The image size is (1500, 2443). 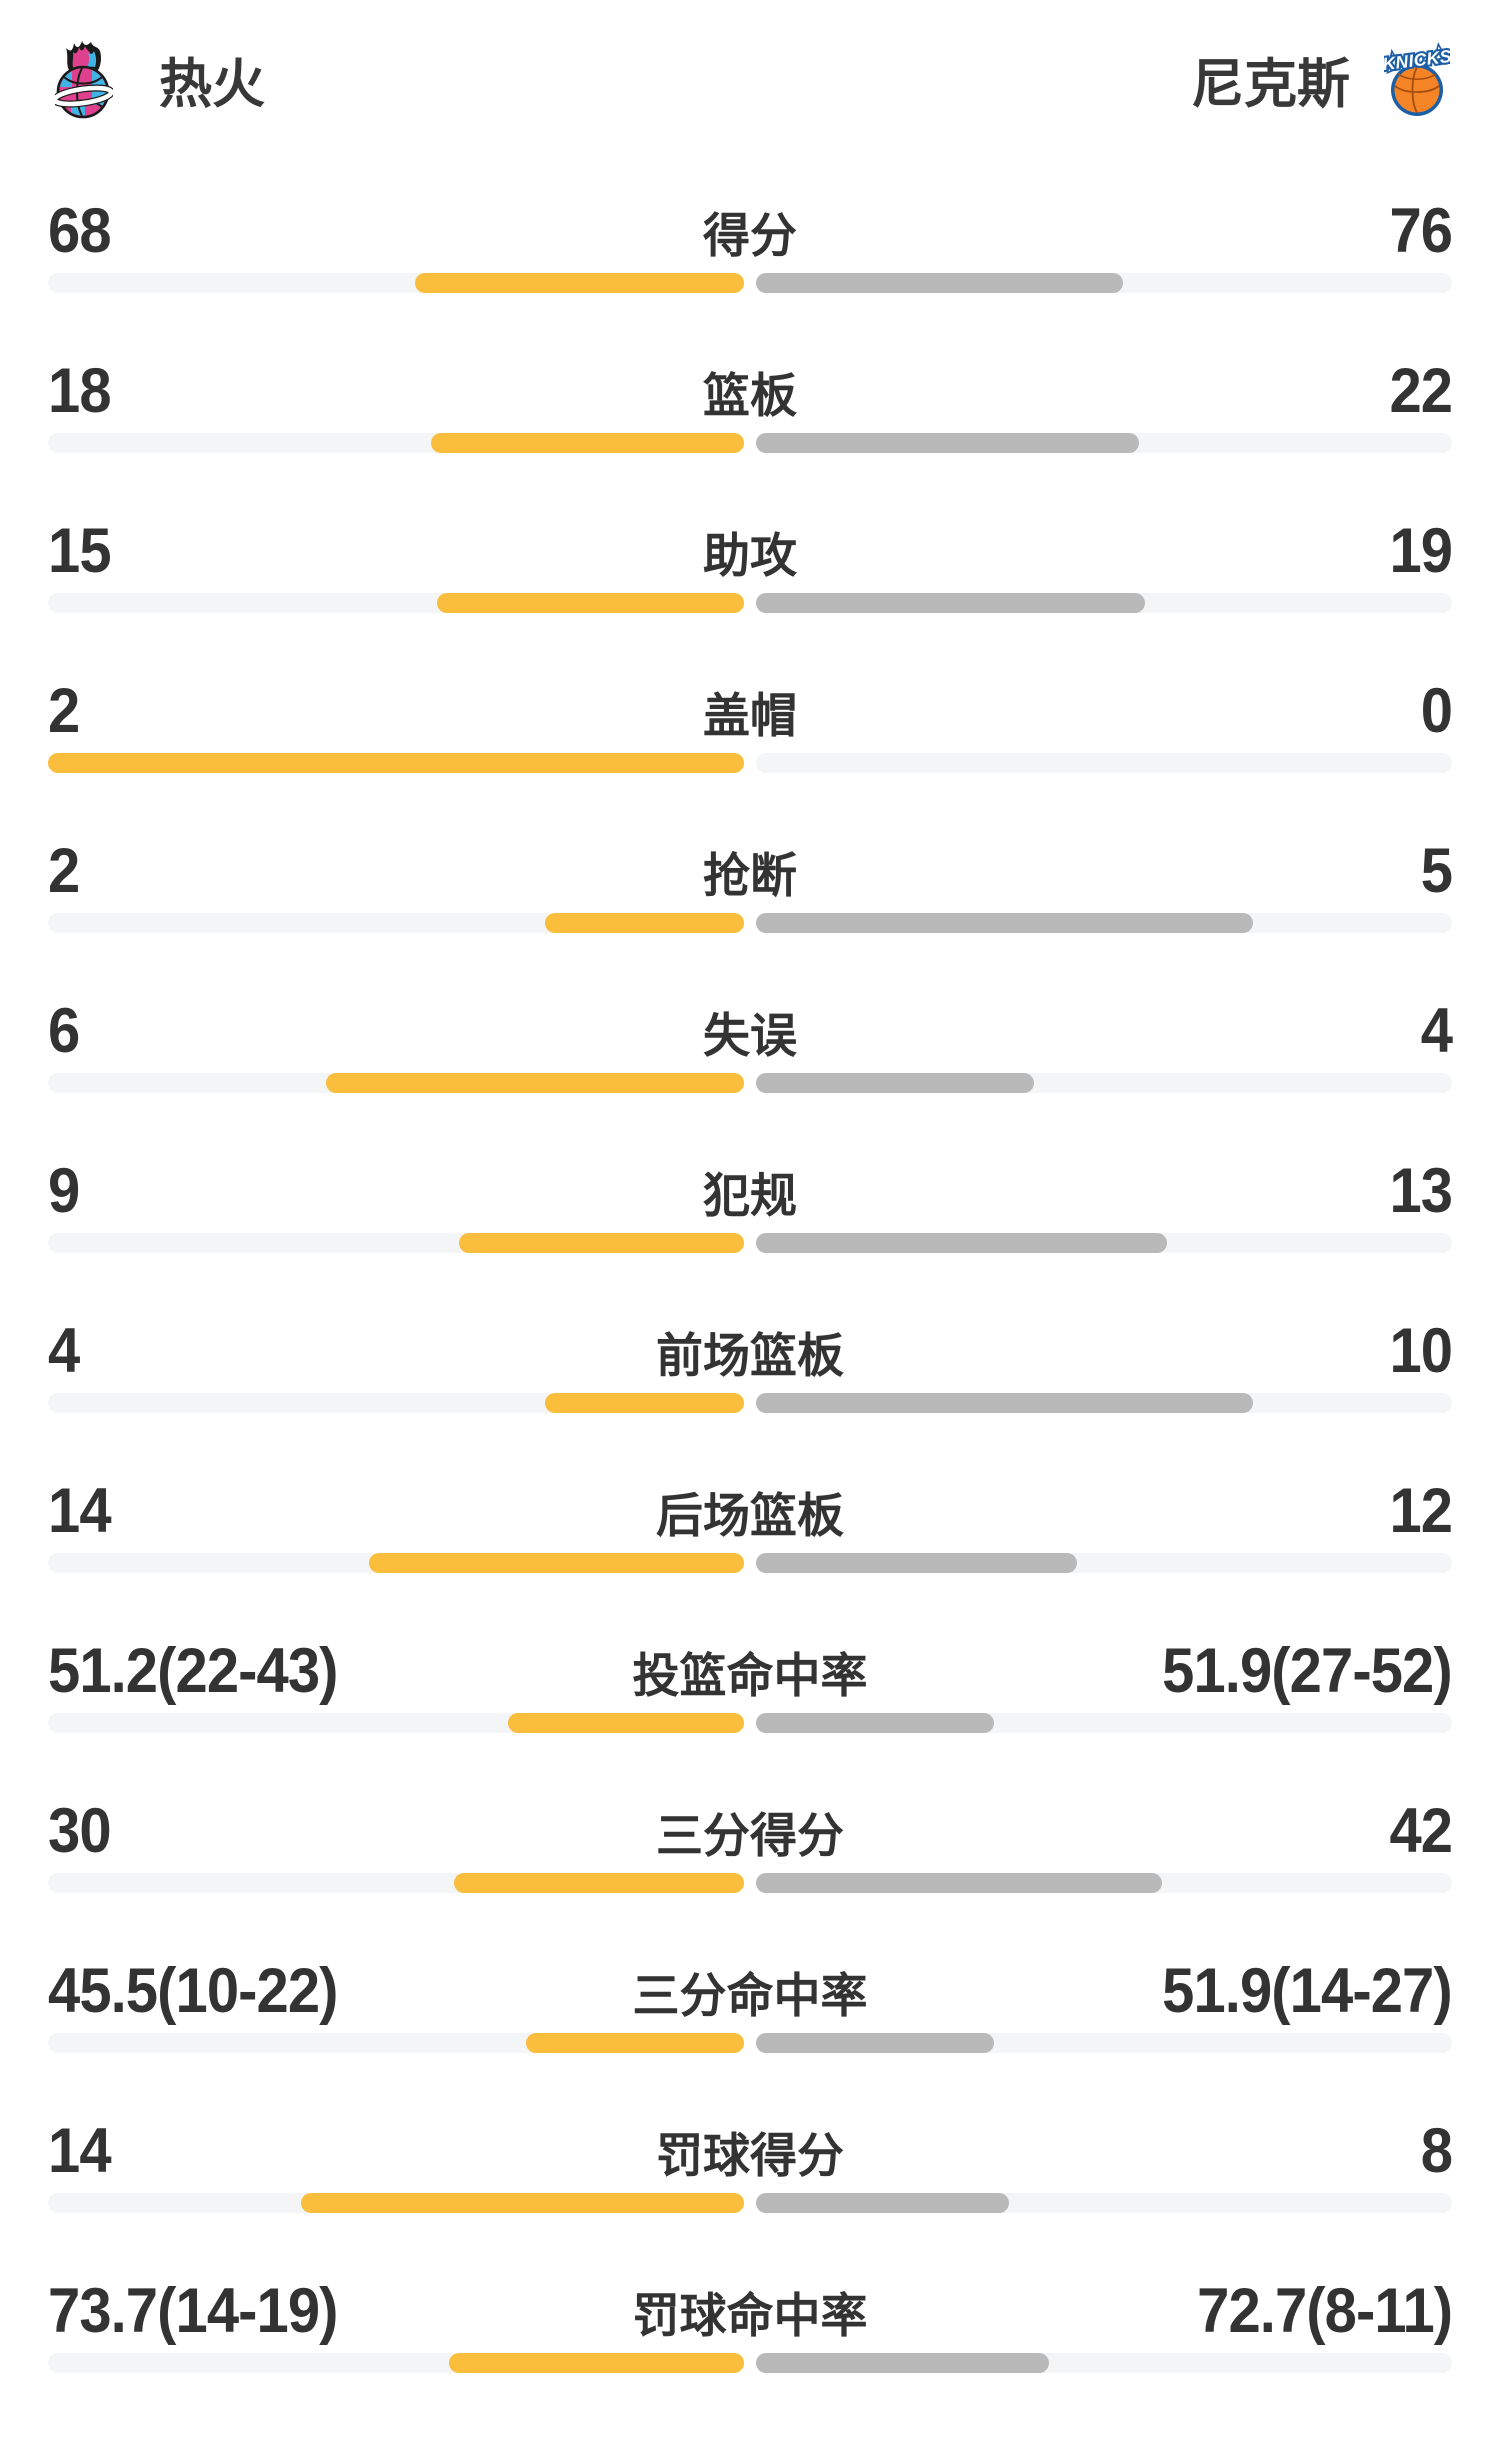 What do you see at coordinates (80, 231) in the screenshot?
I see `home-value: 68` at bounding box center [80, 231].